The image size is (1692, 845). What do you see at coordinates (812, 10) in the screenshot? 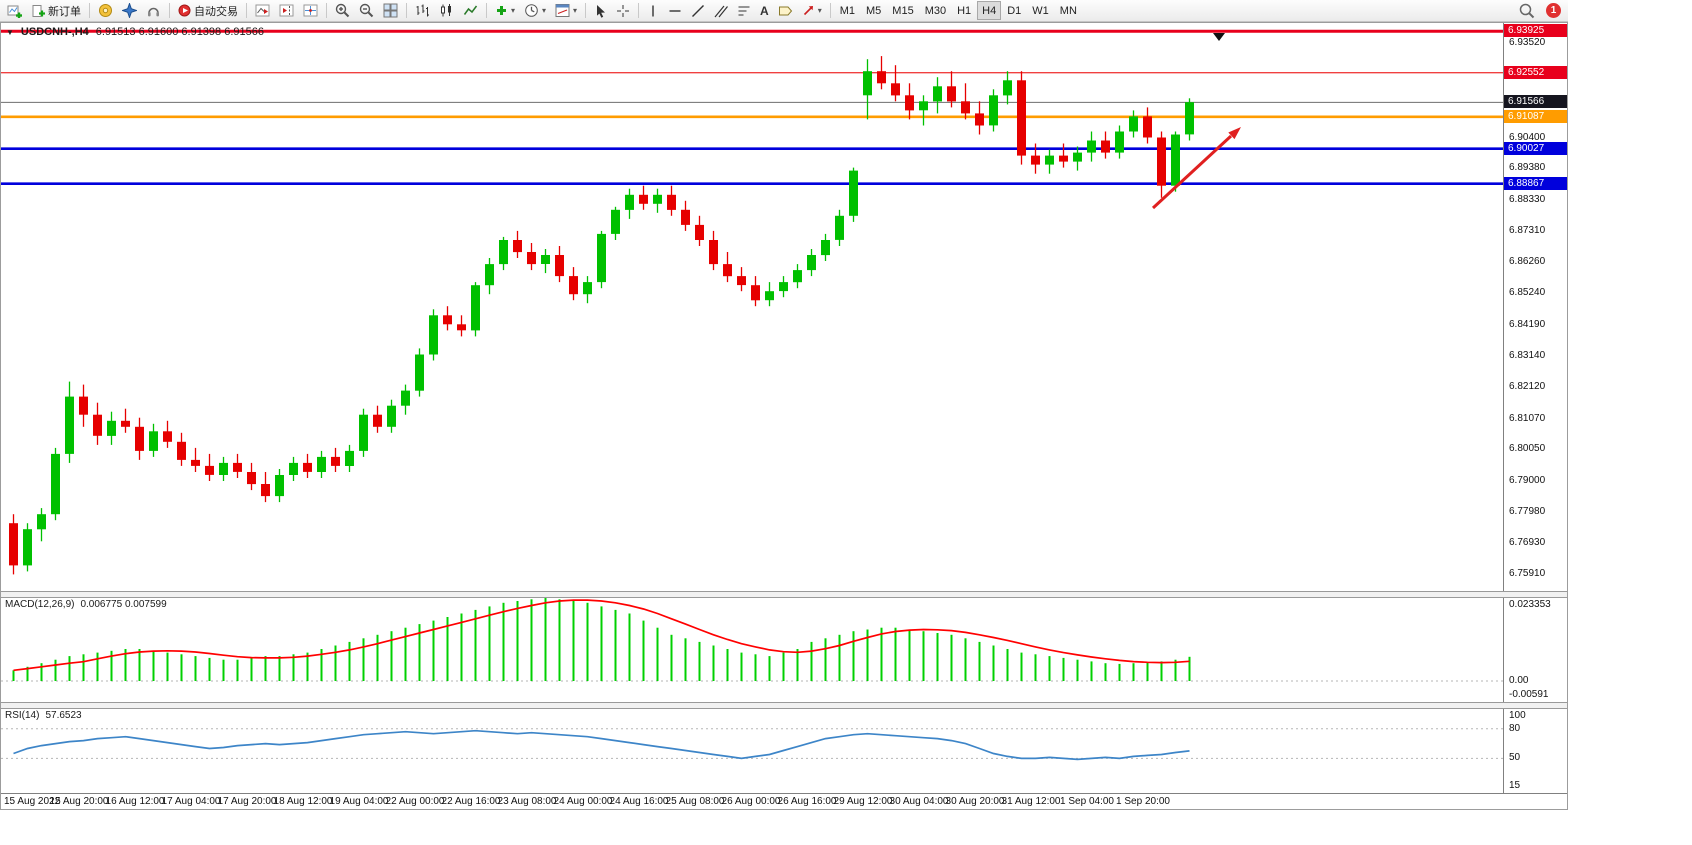
I see `arrow-tools-button: ▾` at bounding box center [812, 10].